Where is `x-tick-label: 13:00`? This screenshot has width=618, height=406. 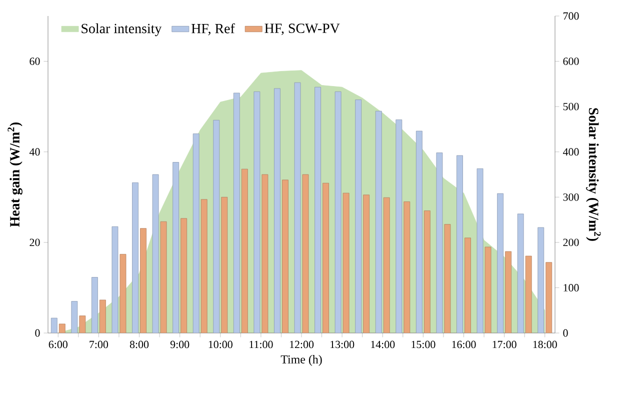 x-tick-label: 13:00 is located at coordinates (342, 344).